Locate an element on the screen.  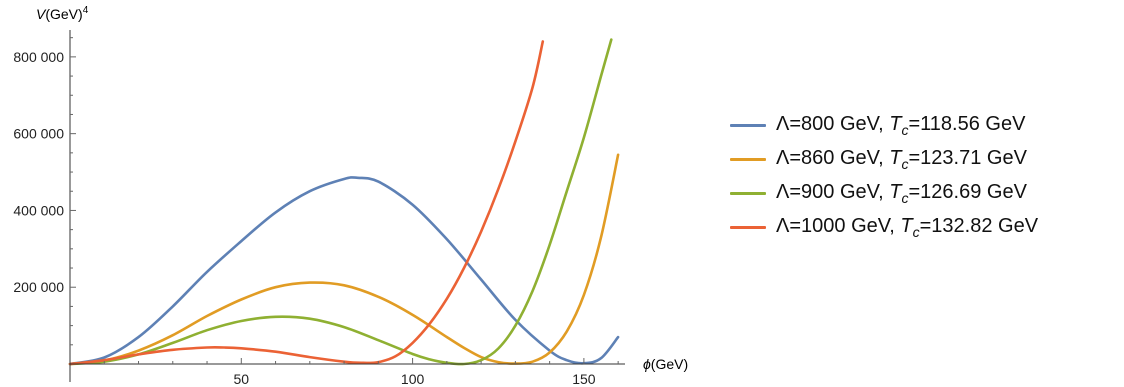
legend-label-lambda-1000: Λ=1000 GeV, Tc=132.82 GeV is located at coordinates (907, 227).